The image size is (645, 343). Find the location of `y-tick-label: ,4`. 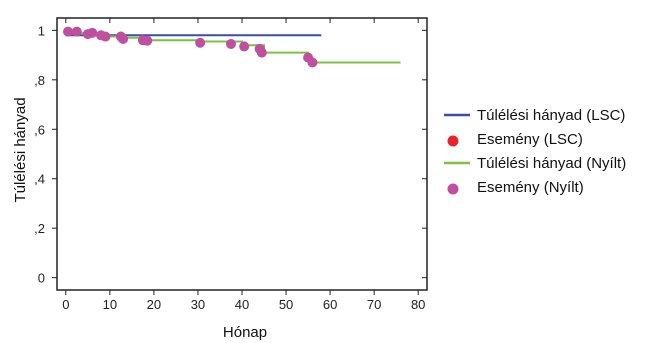

y-tick-label: ,4 is located at coordinates (39, 179).